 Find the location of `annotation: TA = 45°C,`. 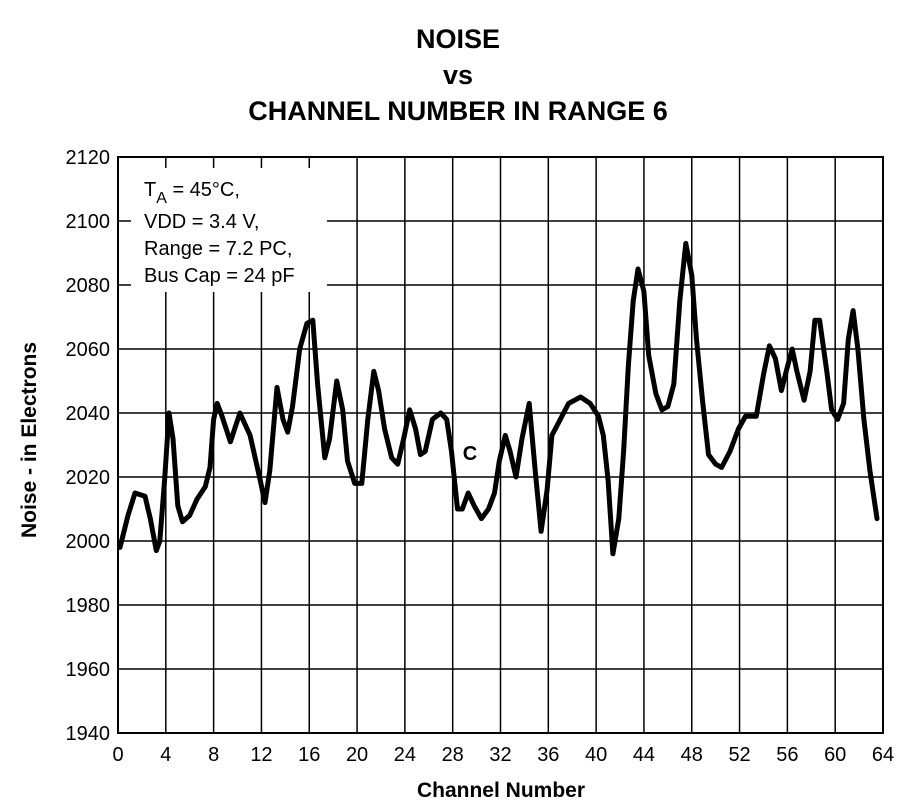

annotation: TA = 45°C, is located at coordinates (192, 193).